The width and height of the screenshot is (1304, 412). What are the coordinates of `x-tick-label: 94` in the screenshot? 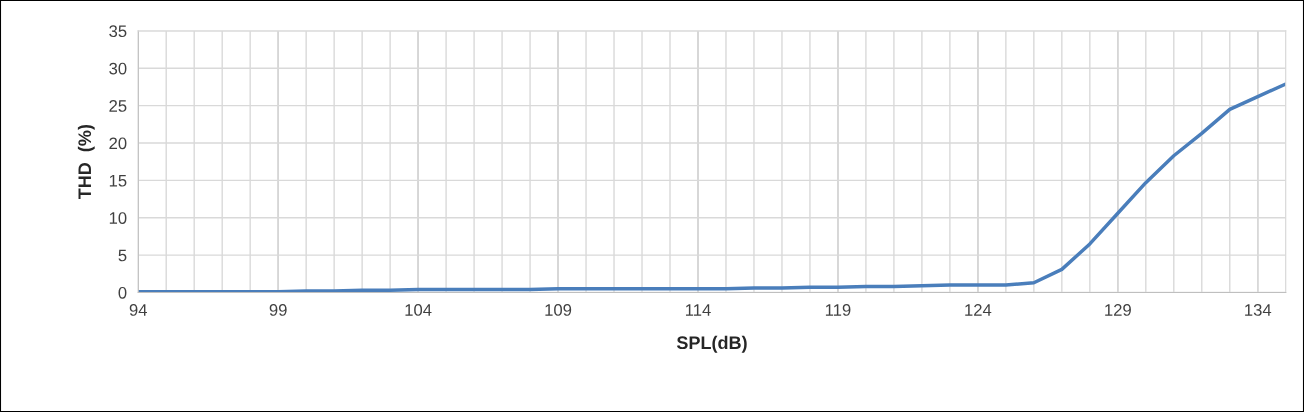 It's located at (138, 310).